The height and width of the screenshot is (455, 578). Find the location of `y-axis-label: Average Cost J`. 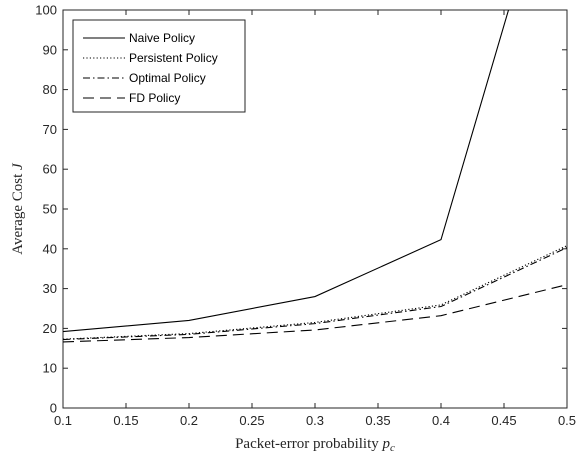

y-axis-label: Average Cost J is located at coordinates (18, 208).